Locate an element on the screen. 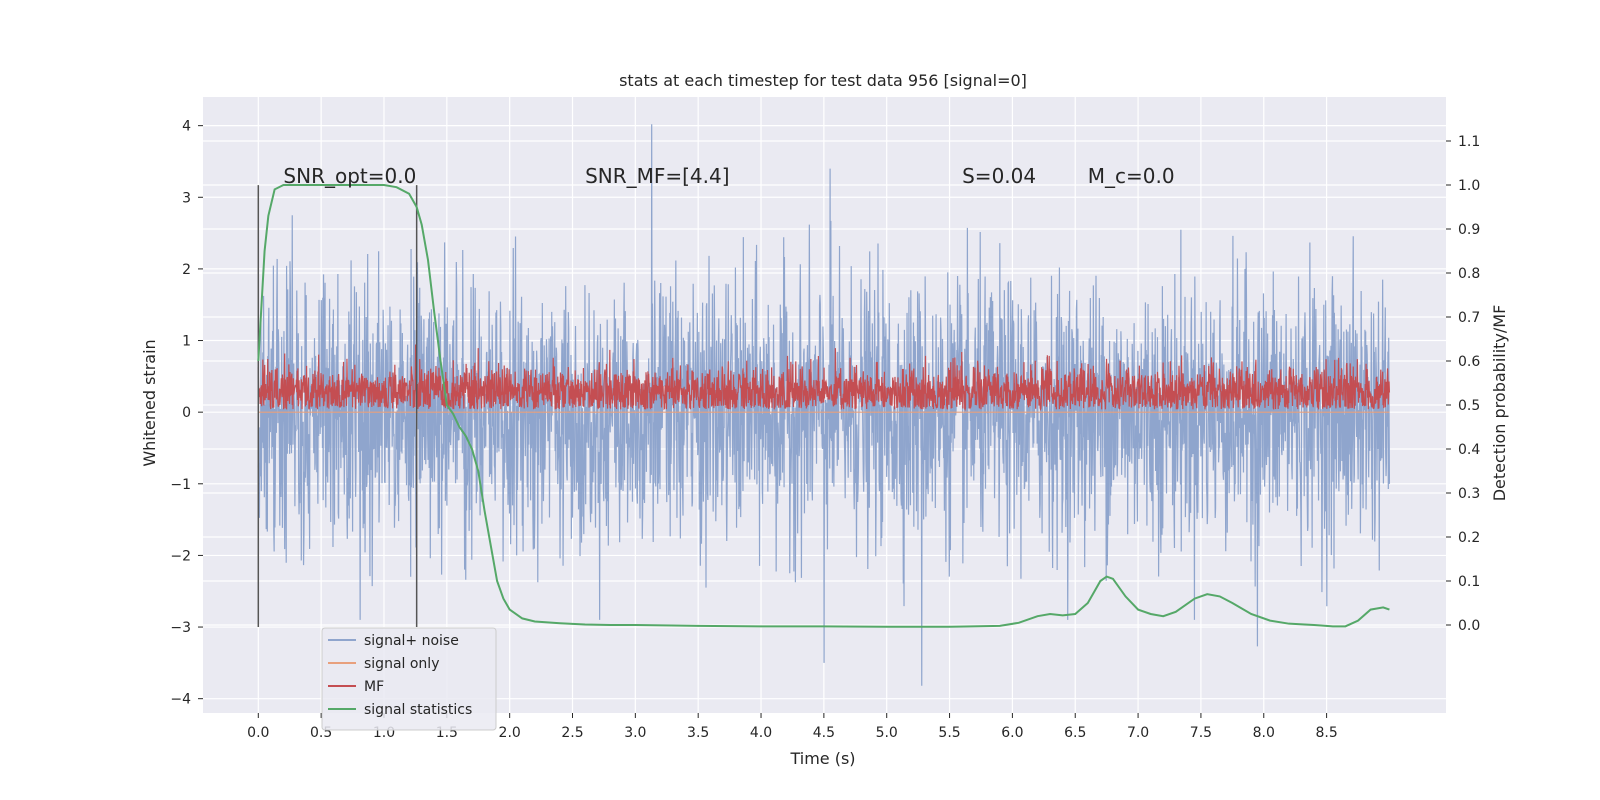  x-tick-label: 3.0 is located at coordinates (635, 733).